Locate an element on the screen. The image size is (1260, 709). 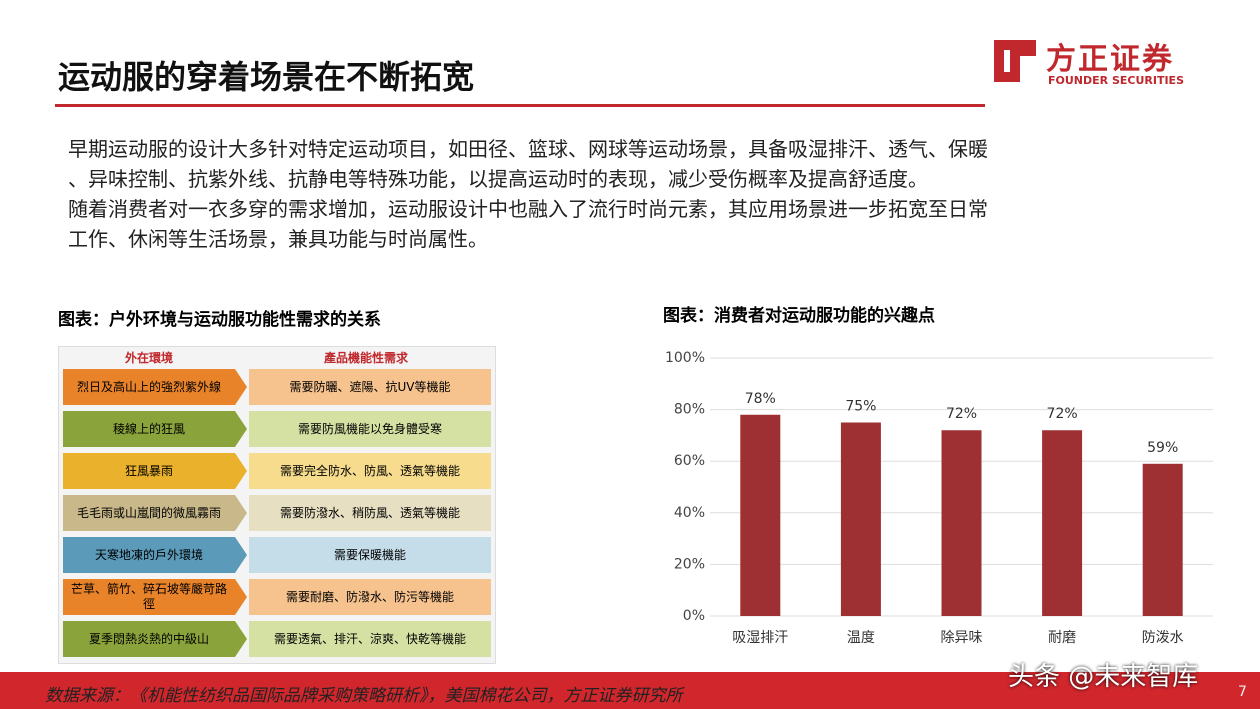
body-line: 工作、休闲等生活场景，兼具功能与时尚属性。 is located at coordinates (278, 239).